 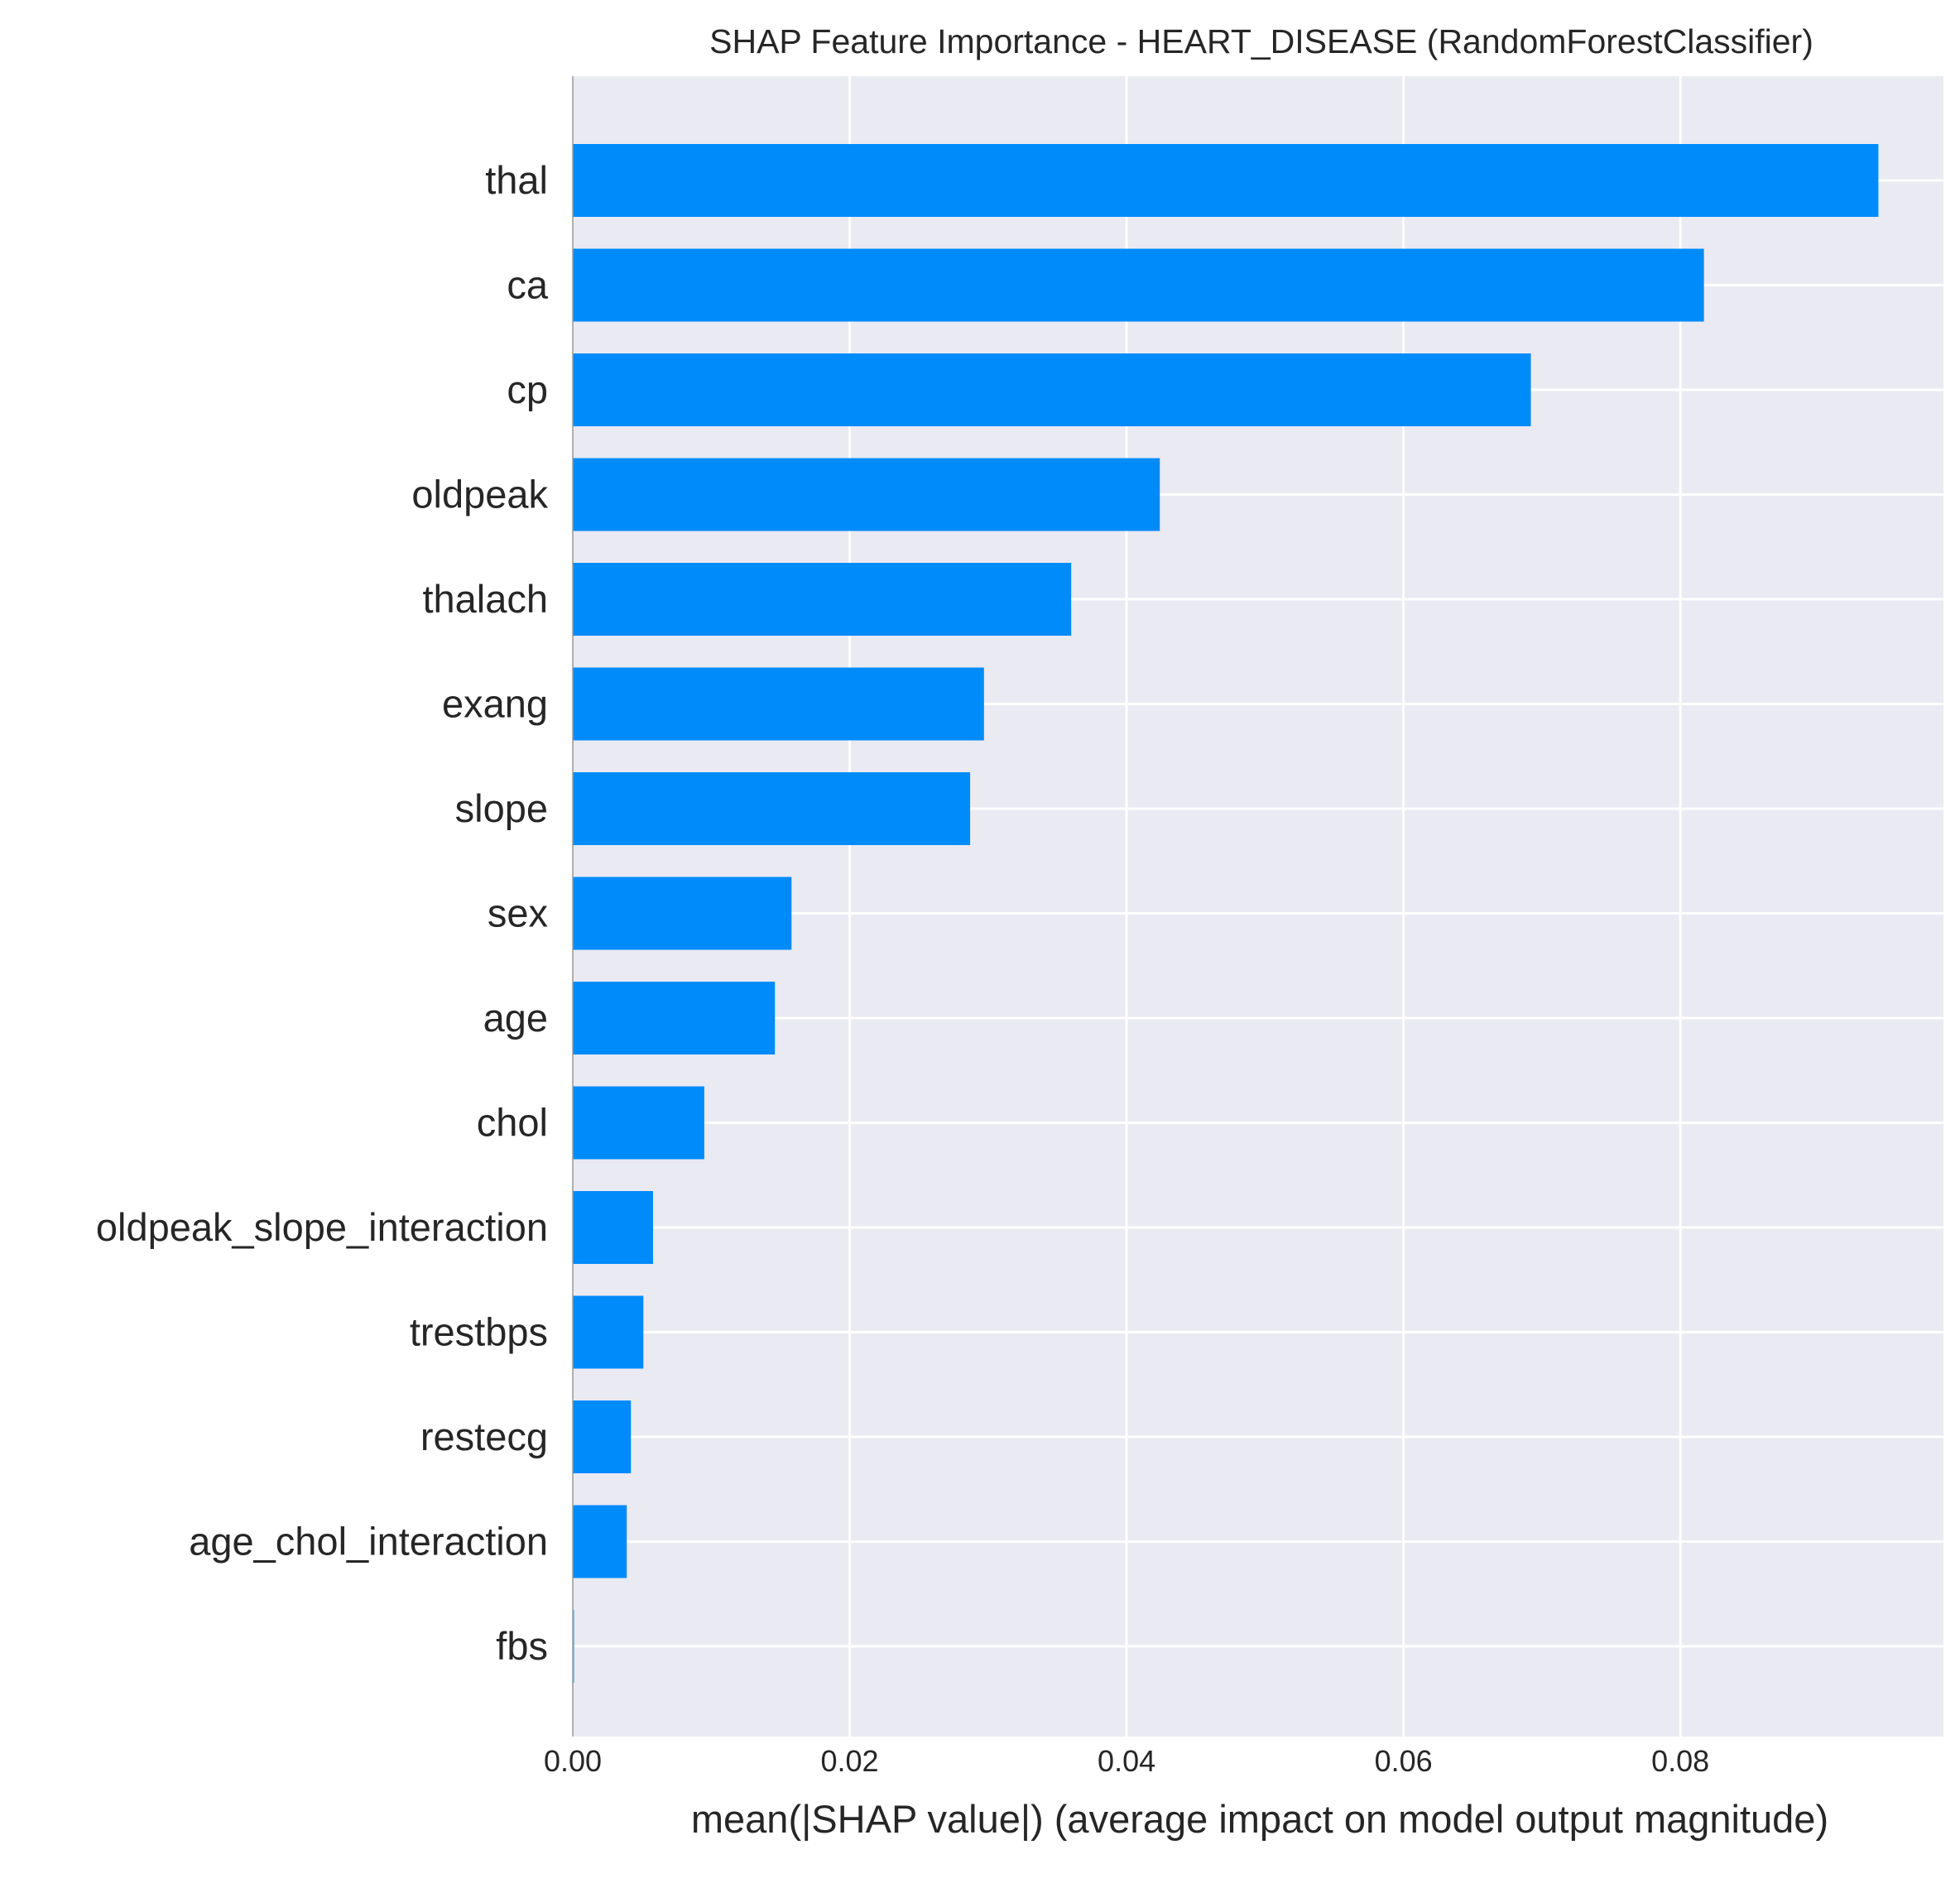 What do you see at coordinates (528, 285) in the screenshot?
I see `y-tick-label: ca` at bounding box center [528, 285].